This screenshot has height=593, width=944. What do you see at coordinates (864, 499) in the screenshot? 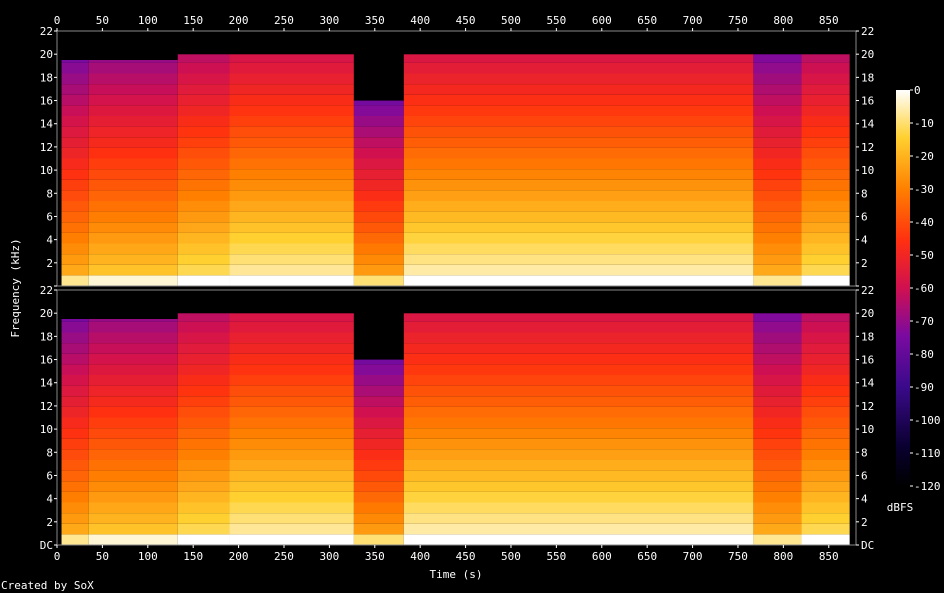
I see `y-tick-label: 4` at bounding box center [864, 499].